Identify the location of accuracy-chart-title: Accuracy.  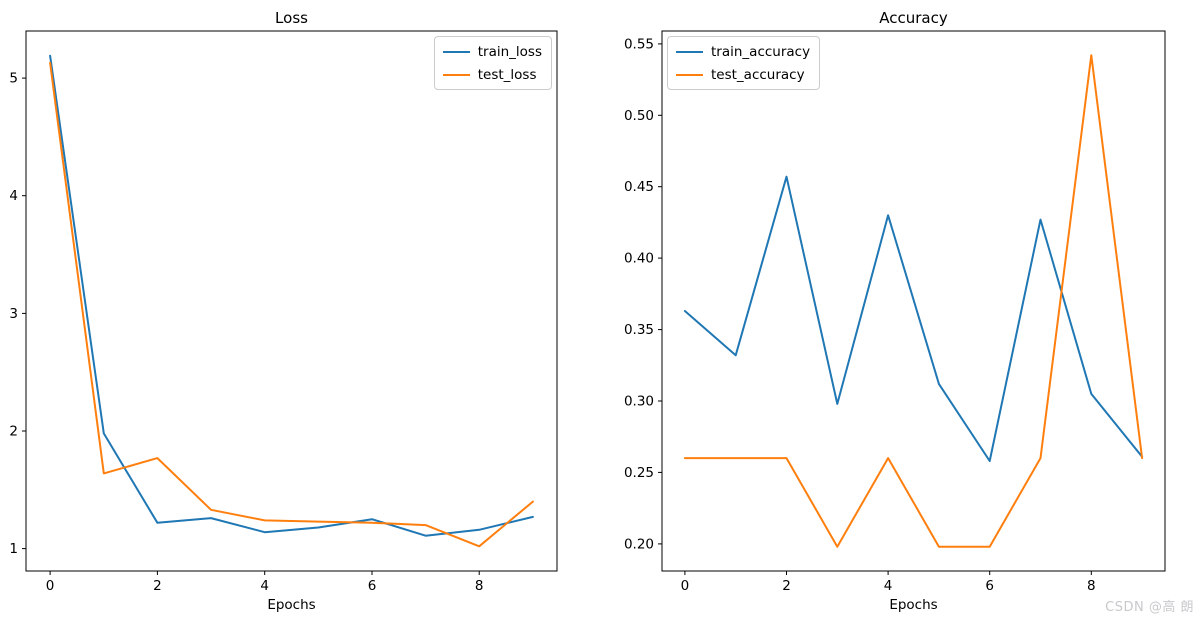
(913, 18).